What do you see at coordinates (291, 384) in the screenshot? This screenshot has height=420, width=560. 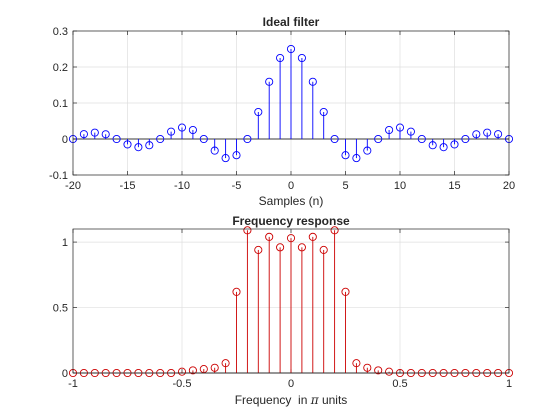 I see `frequency-response-xtick-label: 0` at bounding box center [291, 384].